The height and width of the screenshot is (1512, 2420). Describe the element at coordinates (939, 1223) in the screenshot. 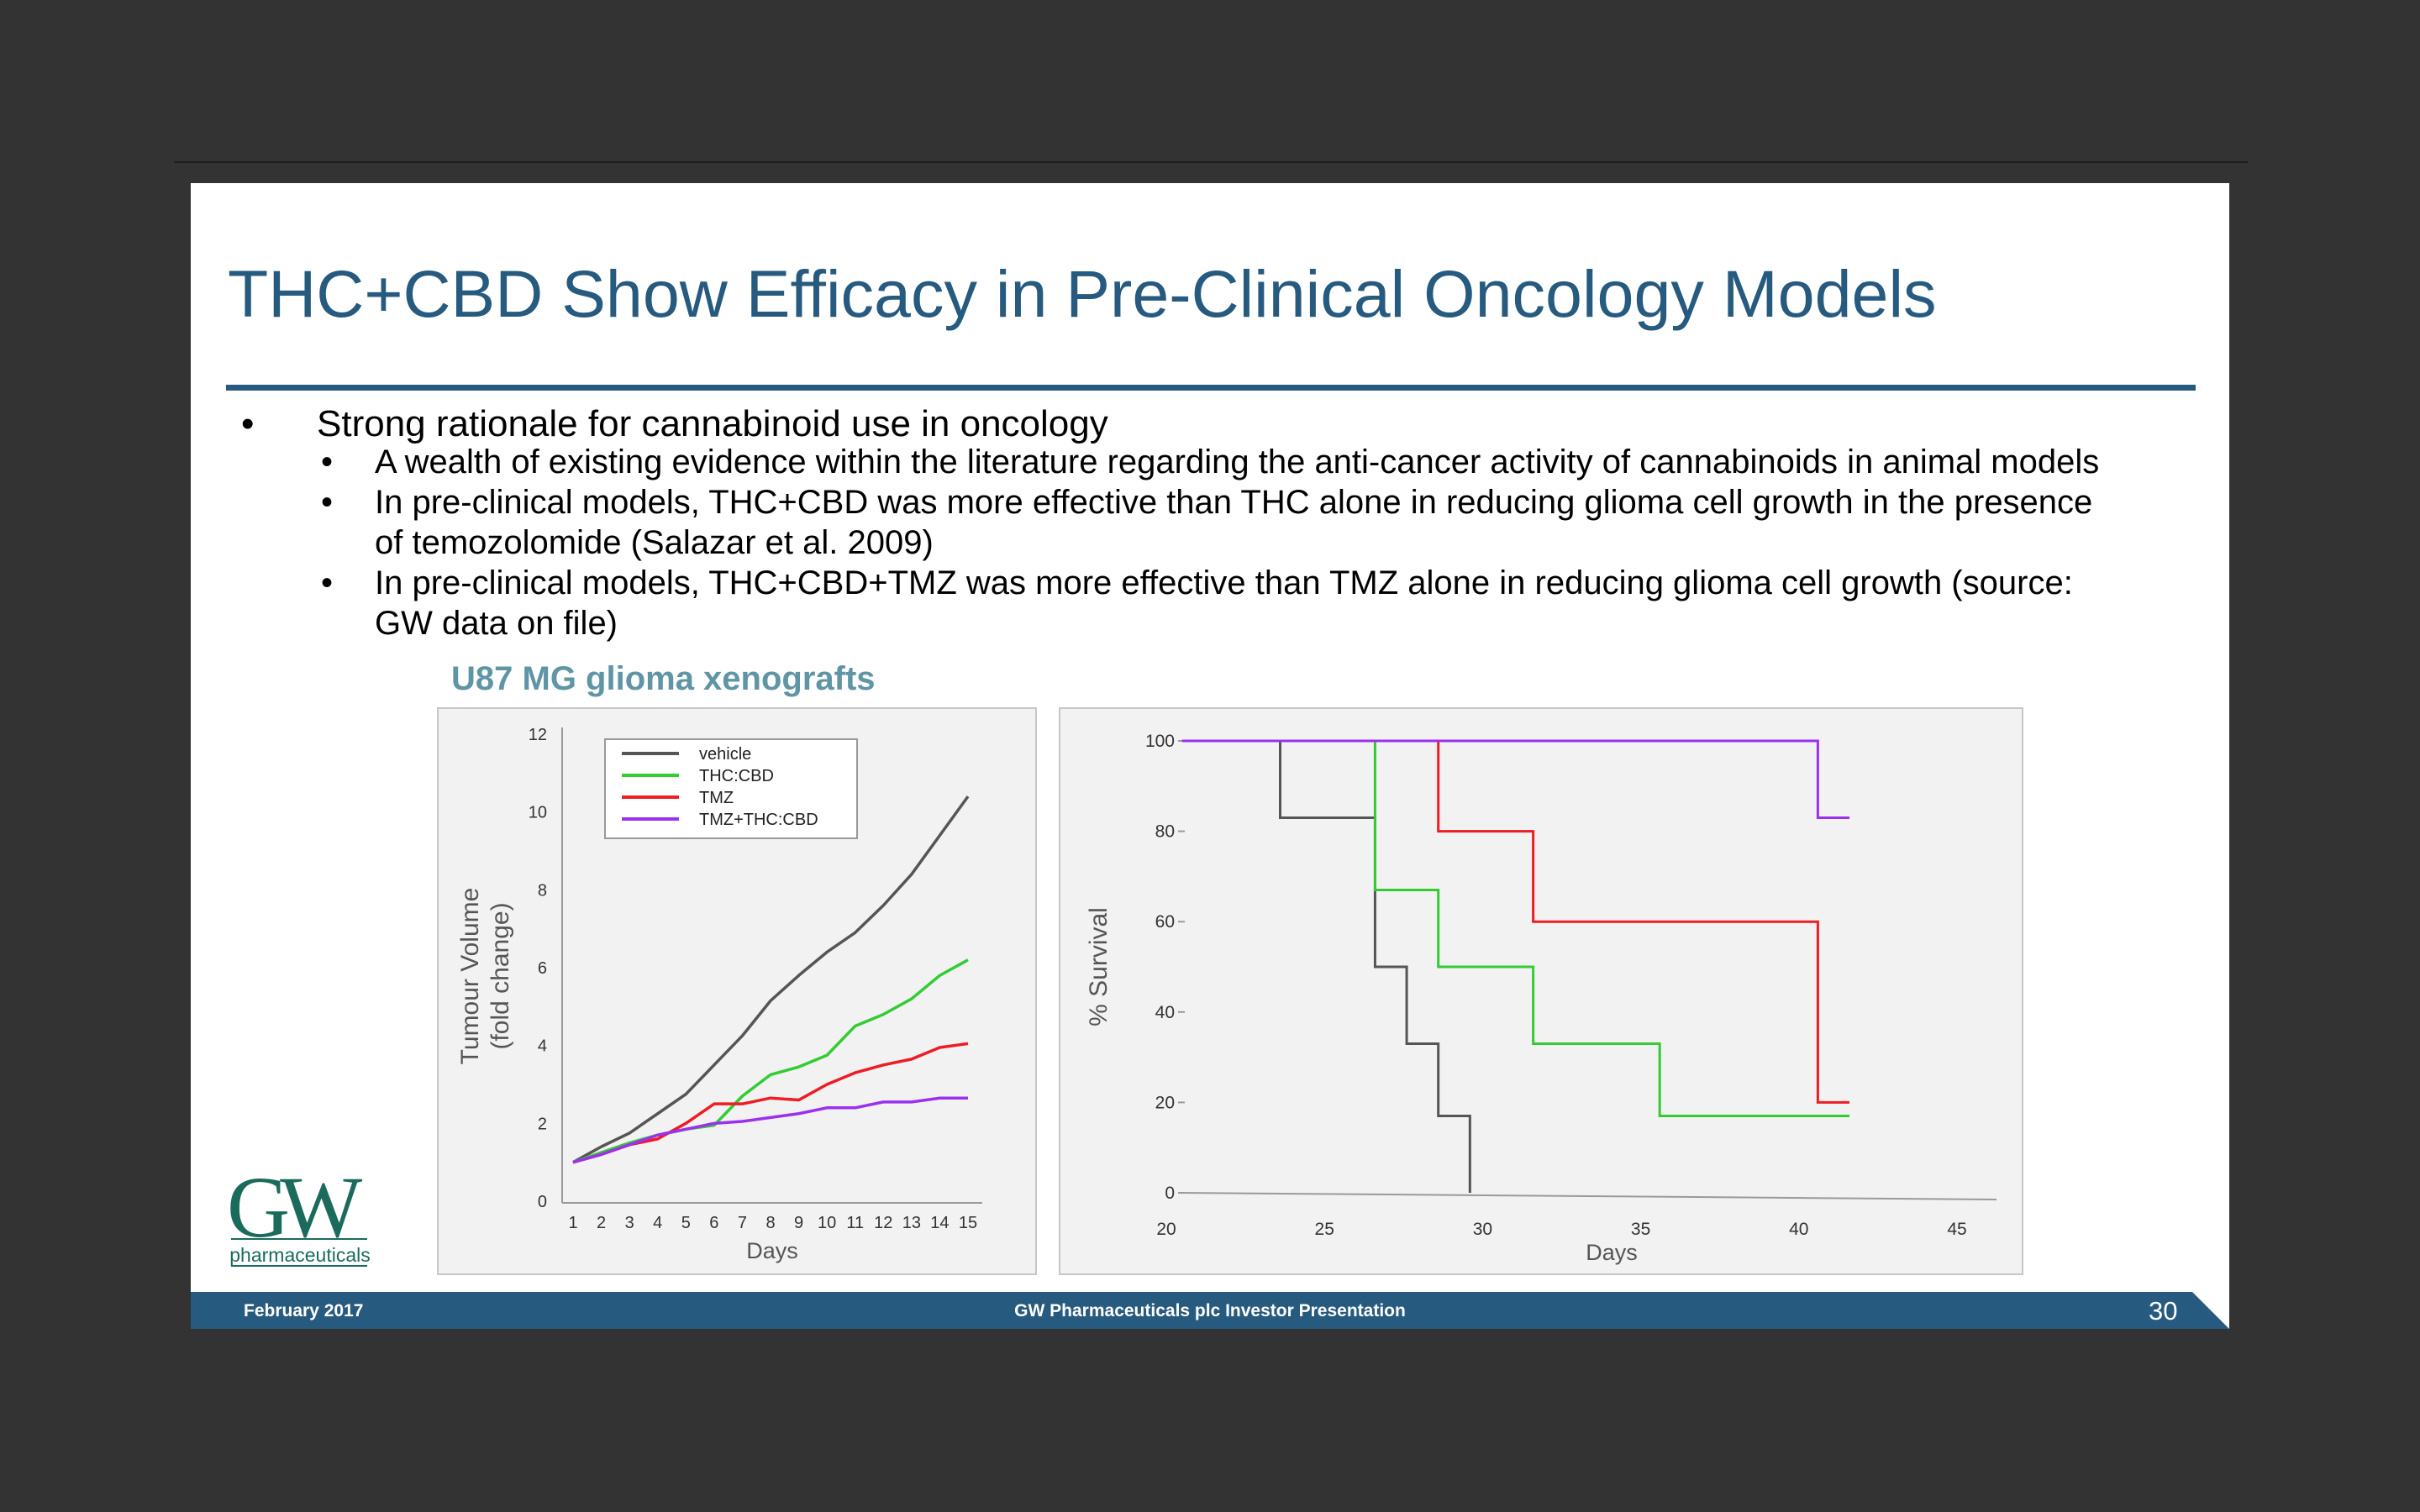

I see `x-tick-label: 14` at that location.